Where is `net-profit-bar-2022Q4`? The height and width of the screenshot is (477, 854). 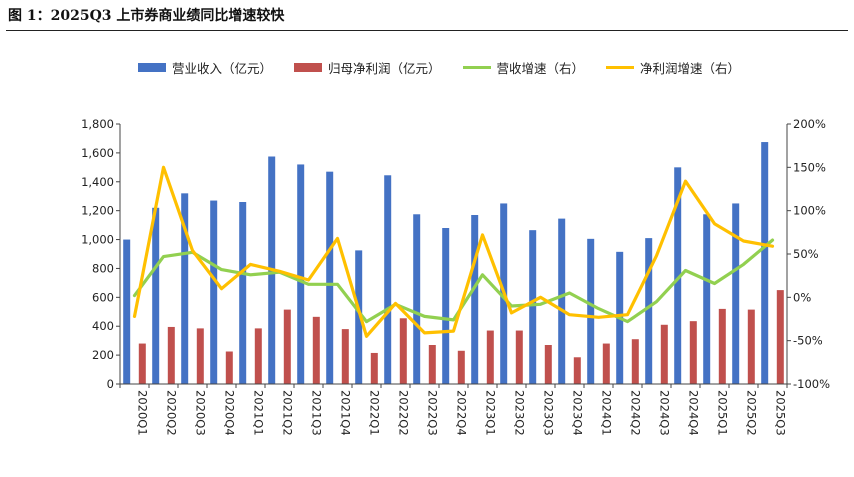 net-profit-bar-2022Q4 is located at coordinates (461, 367).